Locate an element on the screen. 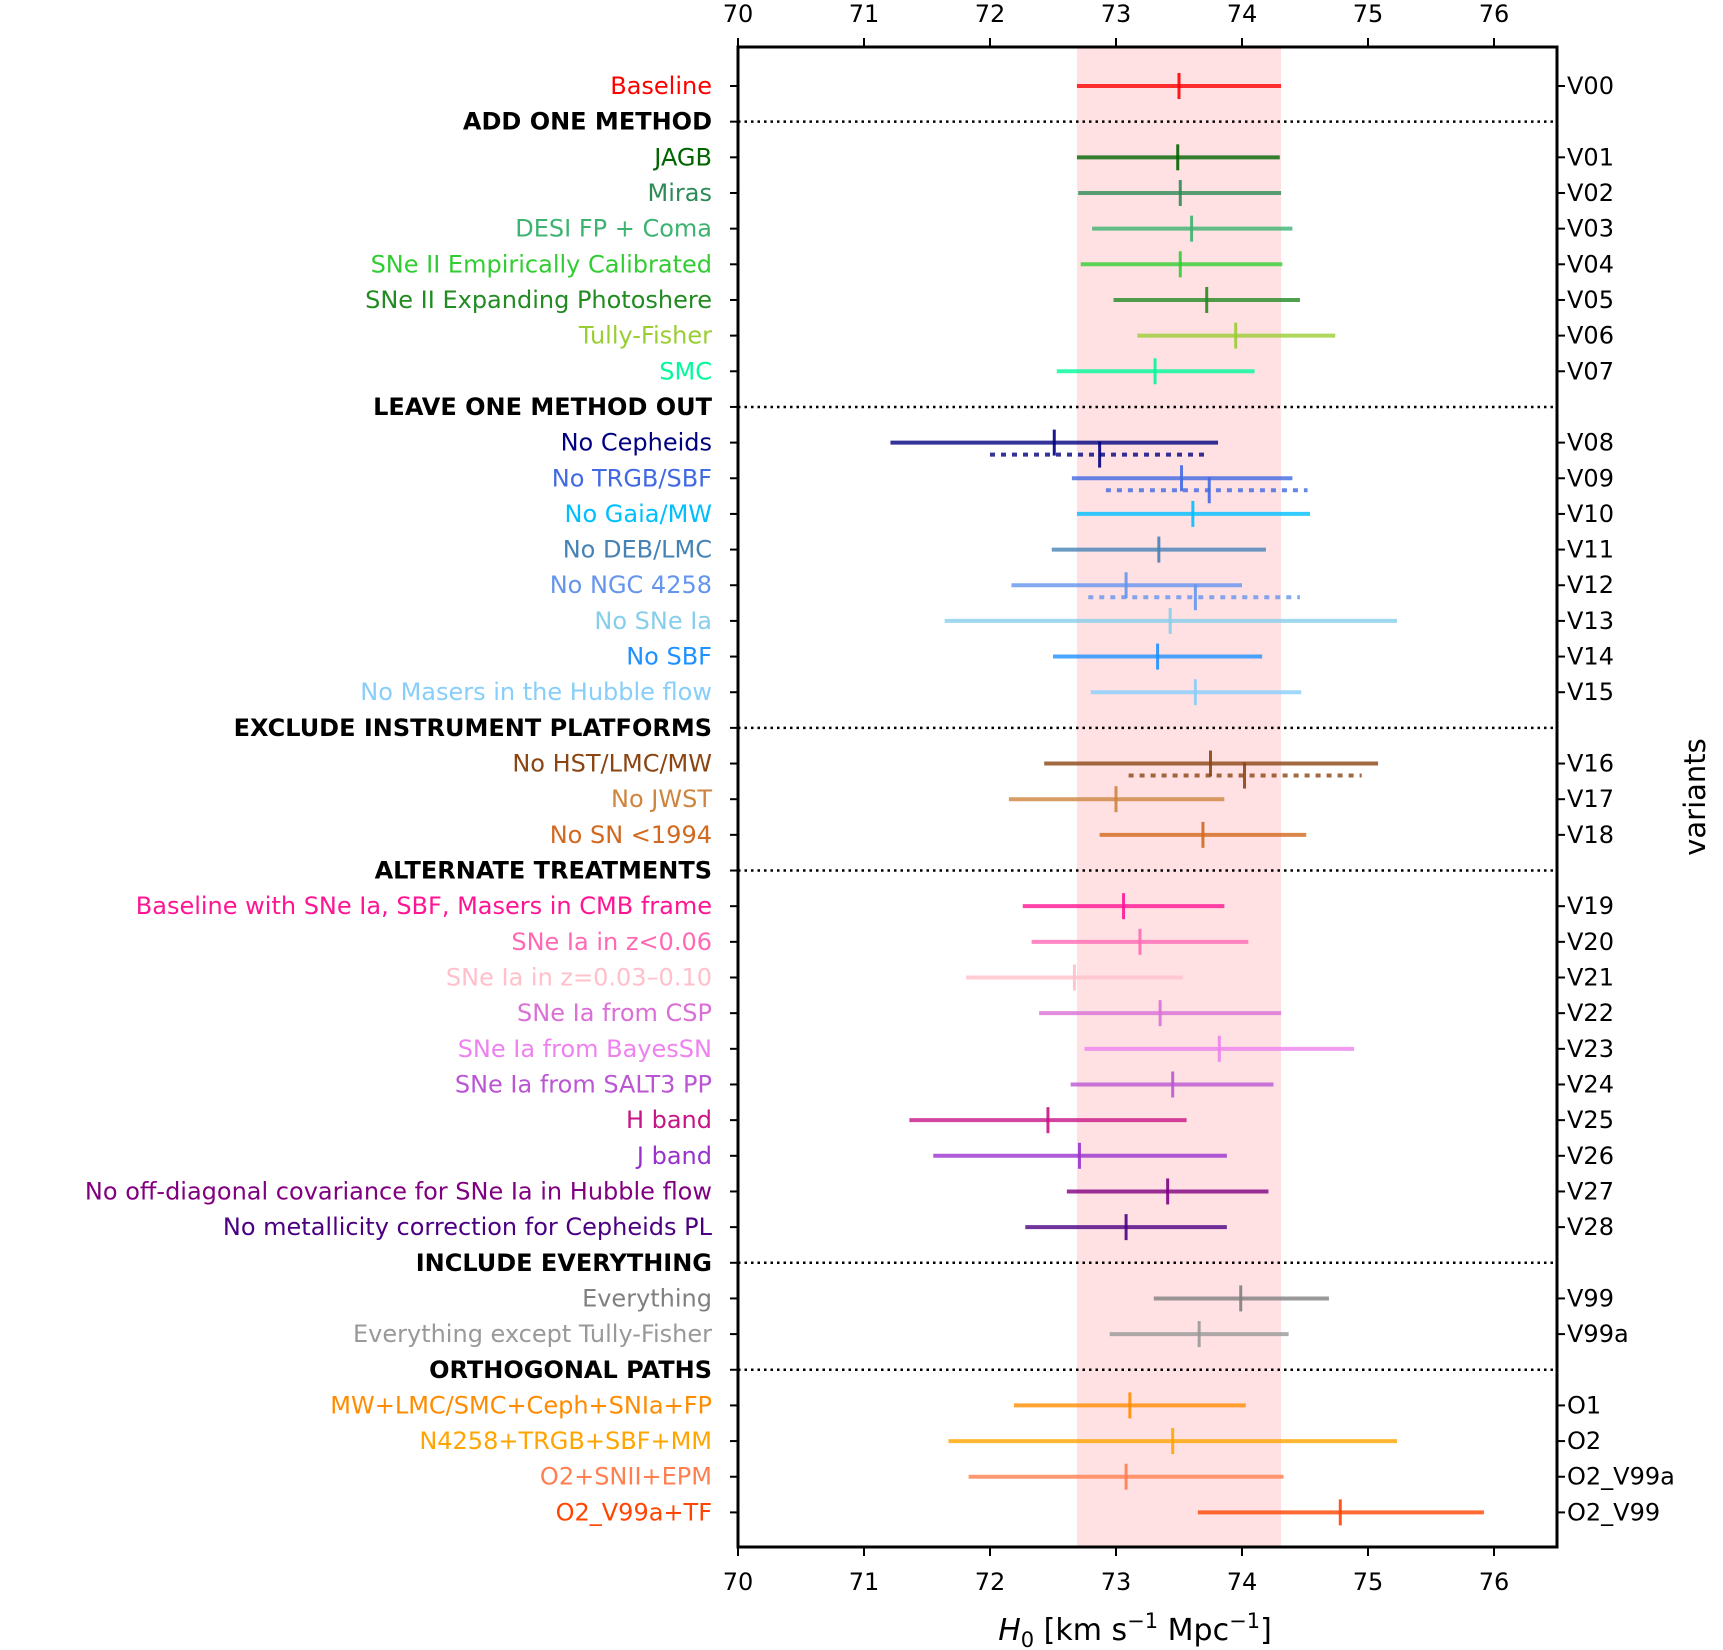 Image resolution: width=1723 pixels, height=1650 pixels. x-tick-label-bottom: 72 is located at coordinates (990, 1582).